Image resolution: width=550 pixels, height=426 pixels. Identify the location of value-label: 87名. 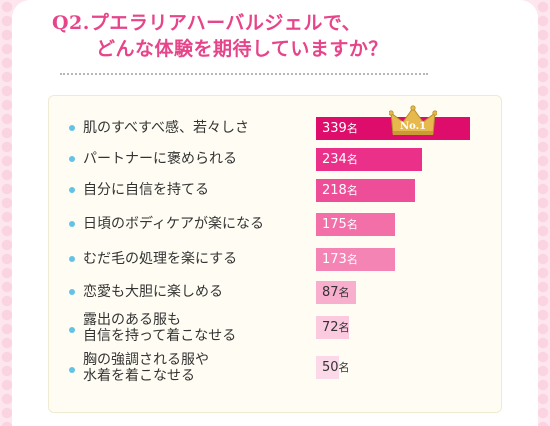
(333, 292).